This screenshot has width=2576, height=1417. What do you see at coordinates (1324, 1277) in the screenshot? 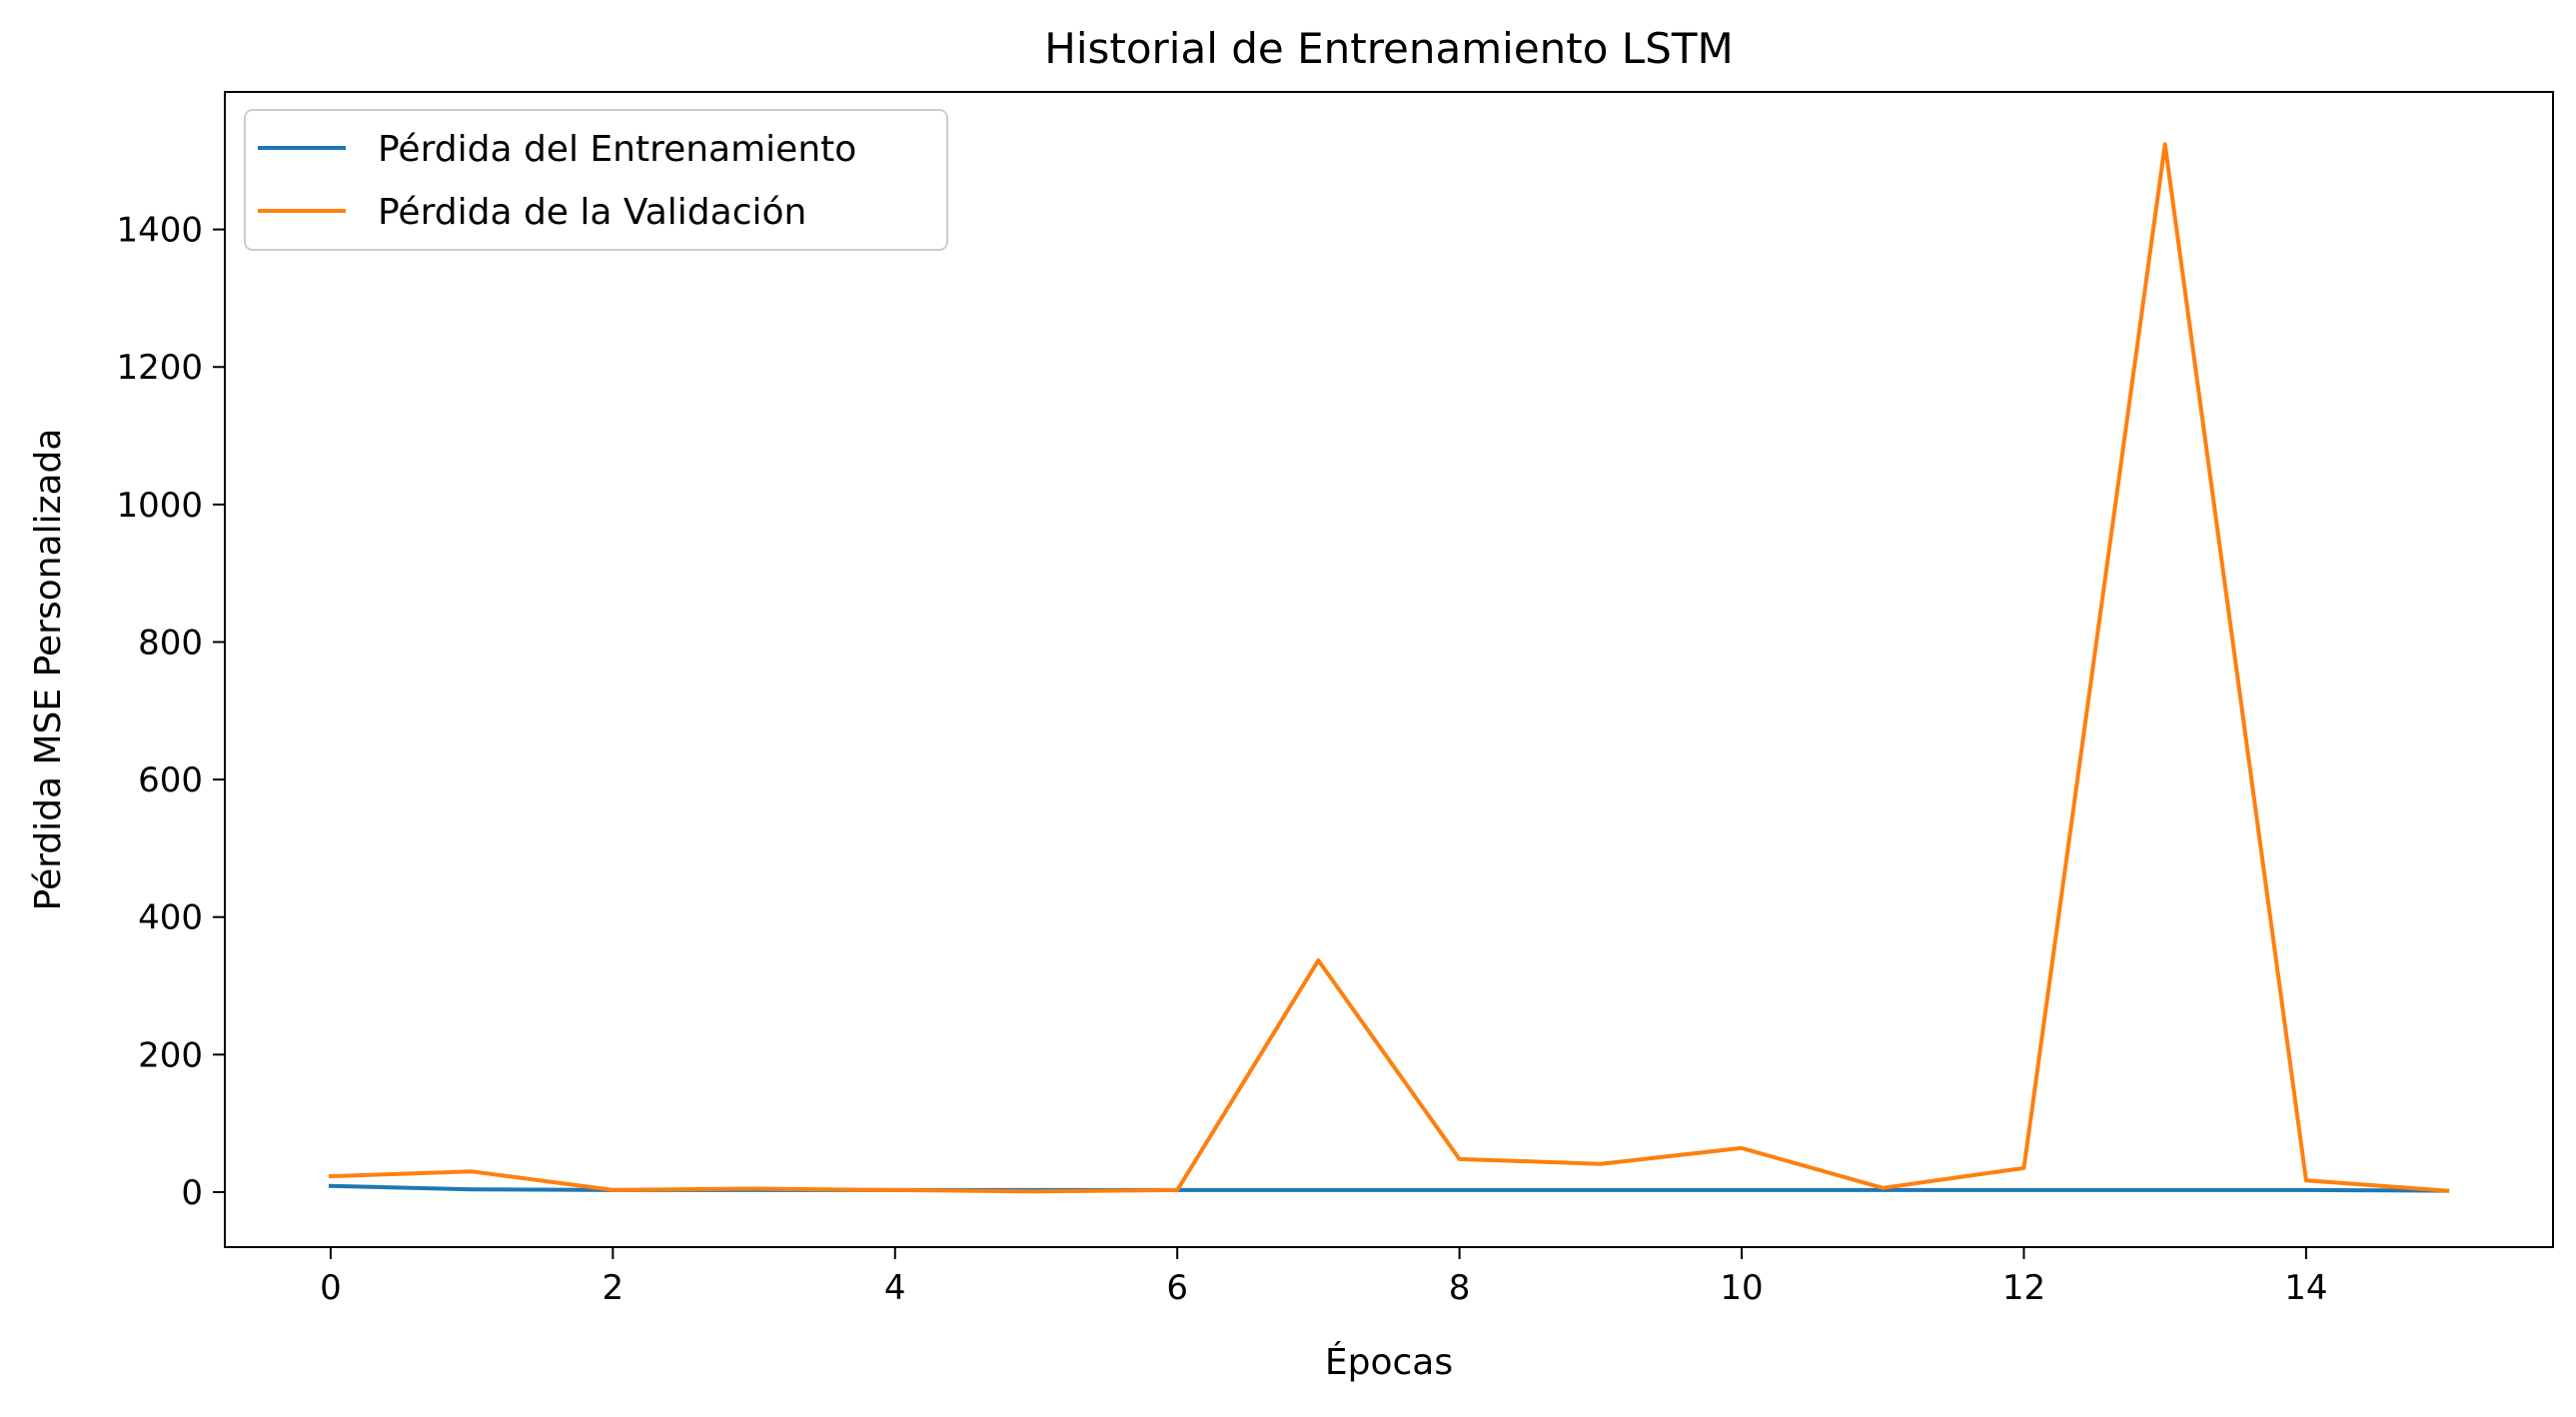
I see `x-axis: 0 2 4 6 8 10 12 14` at bounding box center [1324, 1277].